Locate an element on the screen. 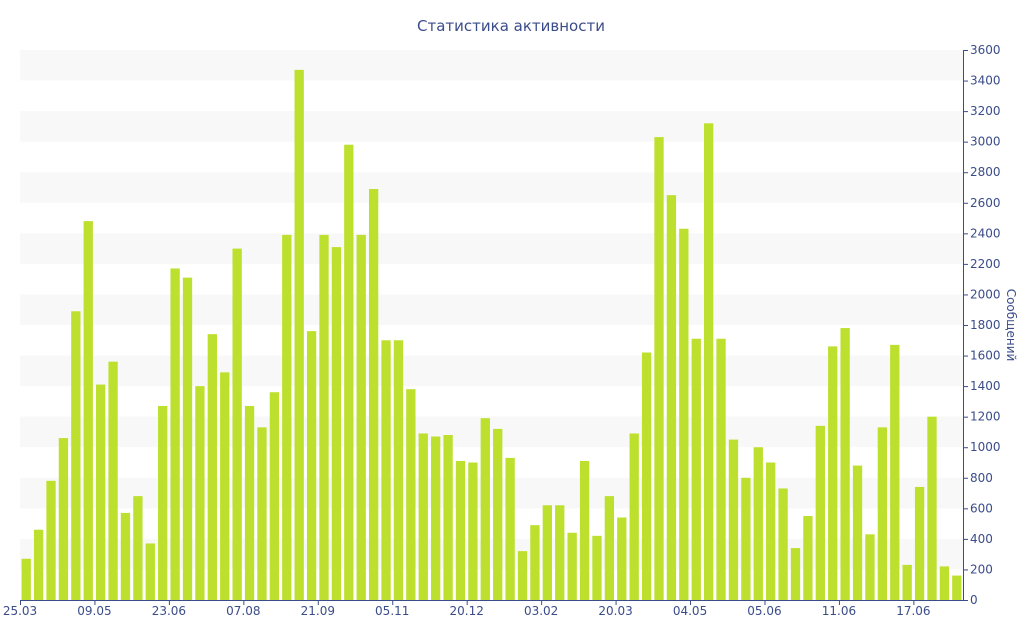 Image resolution: width=1024 pixels, height=640 pixels. y-tick-label: 1600 is located at coordinates (985, 356).